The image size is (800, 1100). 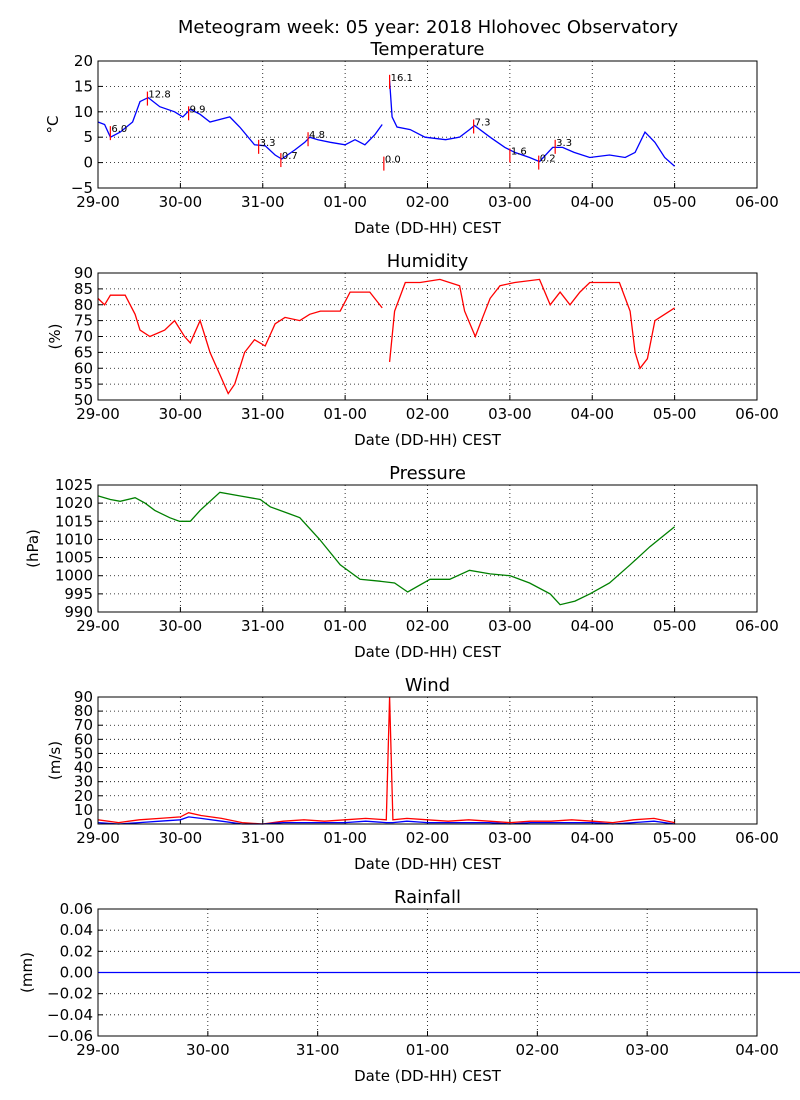 What do you see at coordinates (33, 548) in the screenshot?
I see `y-axis-label: (hPa)` at bounding box center [33, 548].